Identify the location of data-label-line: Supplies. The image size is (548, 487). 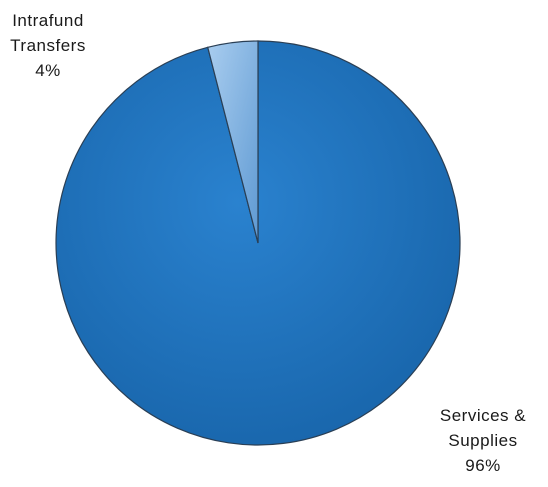
(482, 440).